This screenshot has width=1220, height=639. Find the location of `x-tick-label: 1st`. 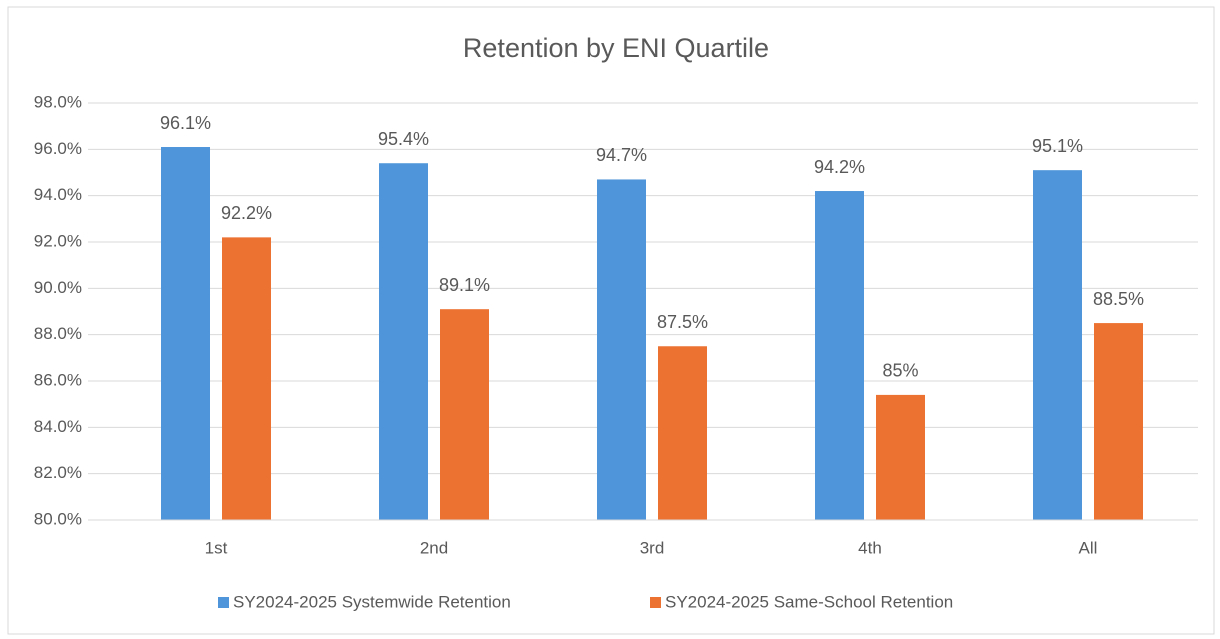

x-tick-label: 1st is located at coordinates (216, 547).